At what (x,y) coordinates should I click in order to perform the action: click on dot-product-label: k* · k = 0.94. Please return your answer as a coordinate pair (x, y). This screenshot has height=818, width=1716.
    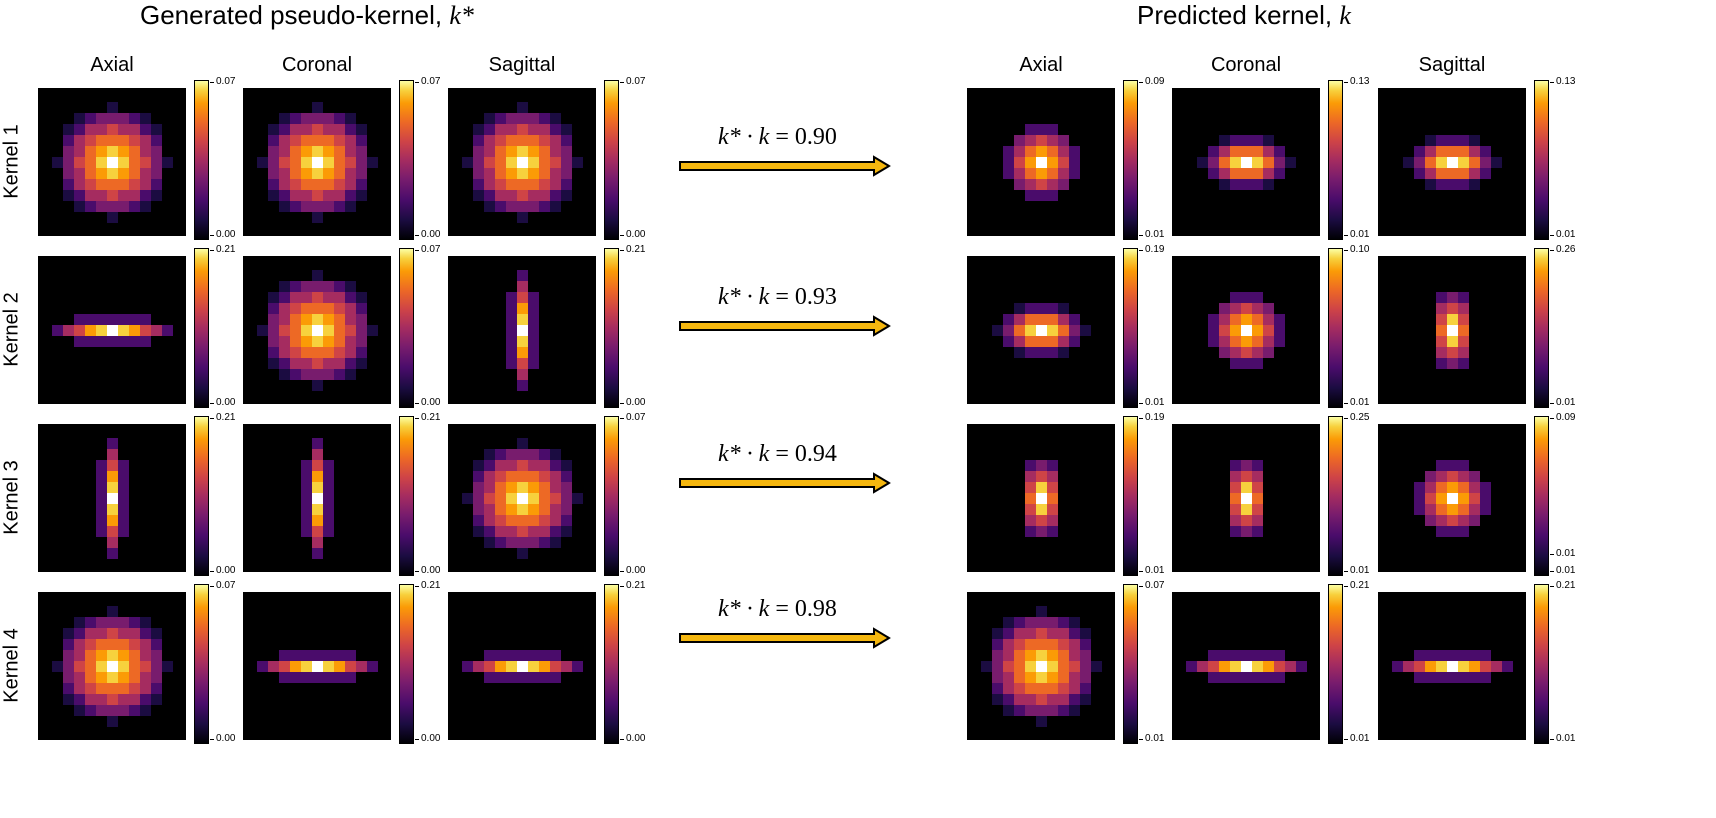
    Looking at the image, I should click on (777, 454).